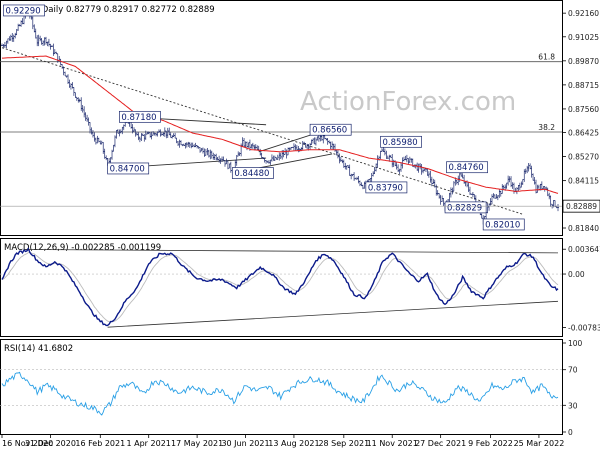 Image resolution: width=600 pixels, height=450 pixels. What do you see at coordinates (490, 443) in the screenshot?
I see `x-tick-10: 9 Feb 2022` at bounding box center [490, 443].